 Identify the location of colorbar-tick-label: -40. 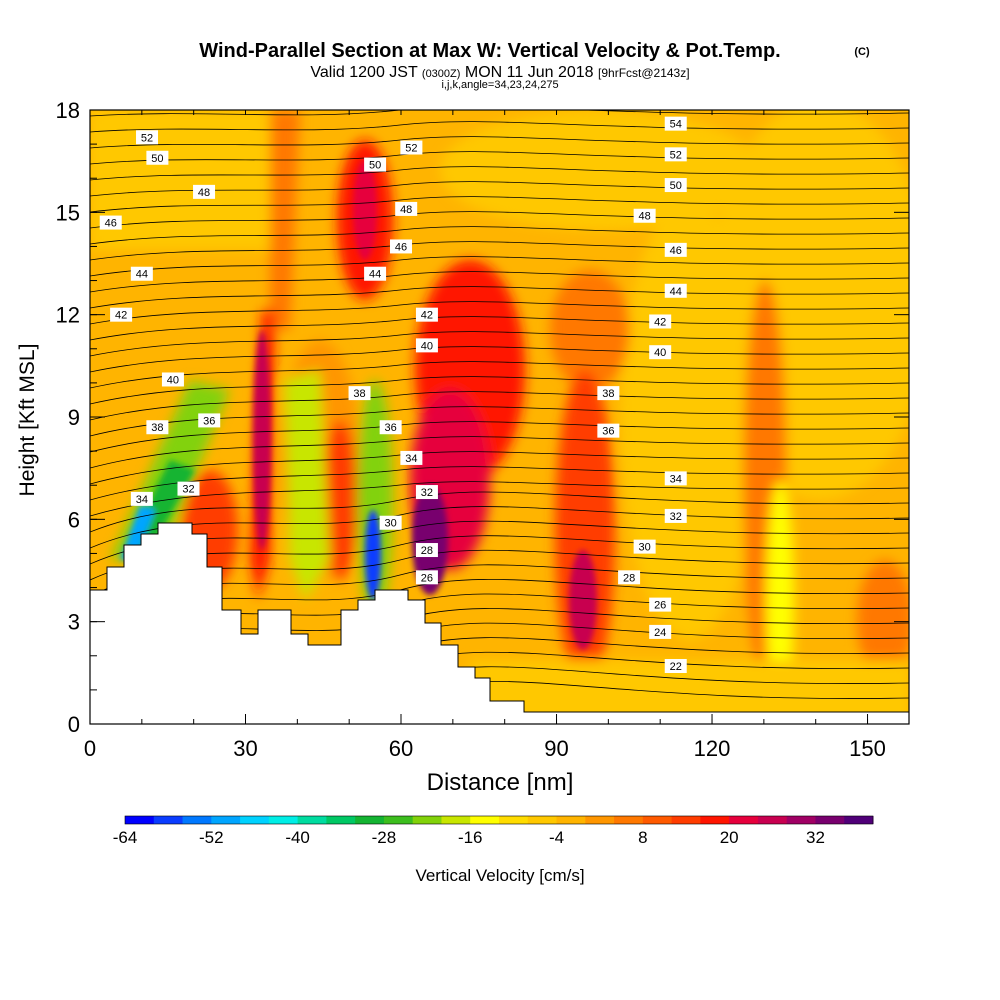
(297, 837).